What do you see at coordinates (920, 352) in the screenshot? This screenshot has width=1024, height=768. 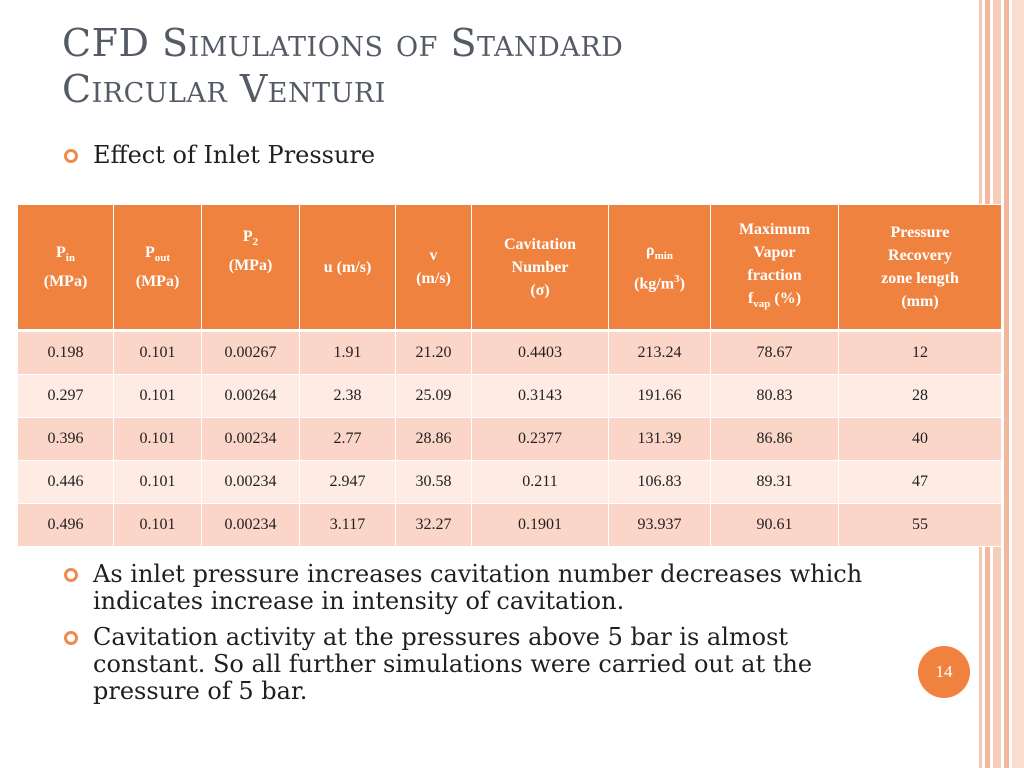 I see `table-cell: 12` at bounding box center [920, 352].